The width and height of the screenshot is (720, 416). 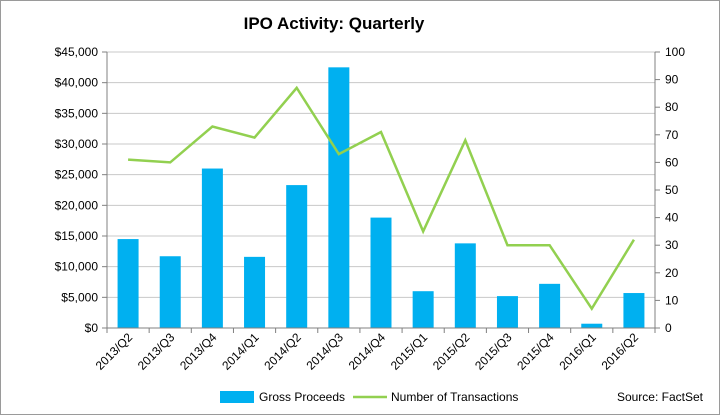 I want to click on x-axis-tick-label: 2016/Q1, so click(x=577, y=351).